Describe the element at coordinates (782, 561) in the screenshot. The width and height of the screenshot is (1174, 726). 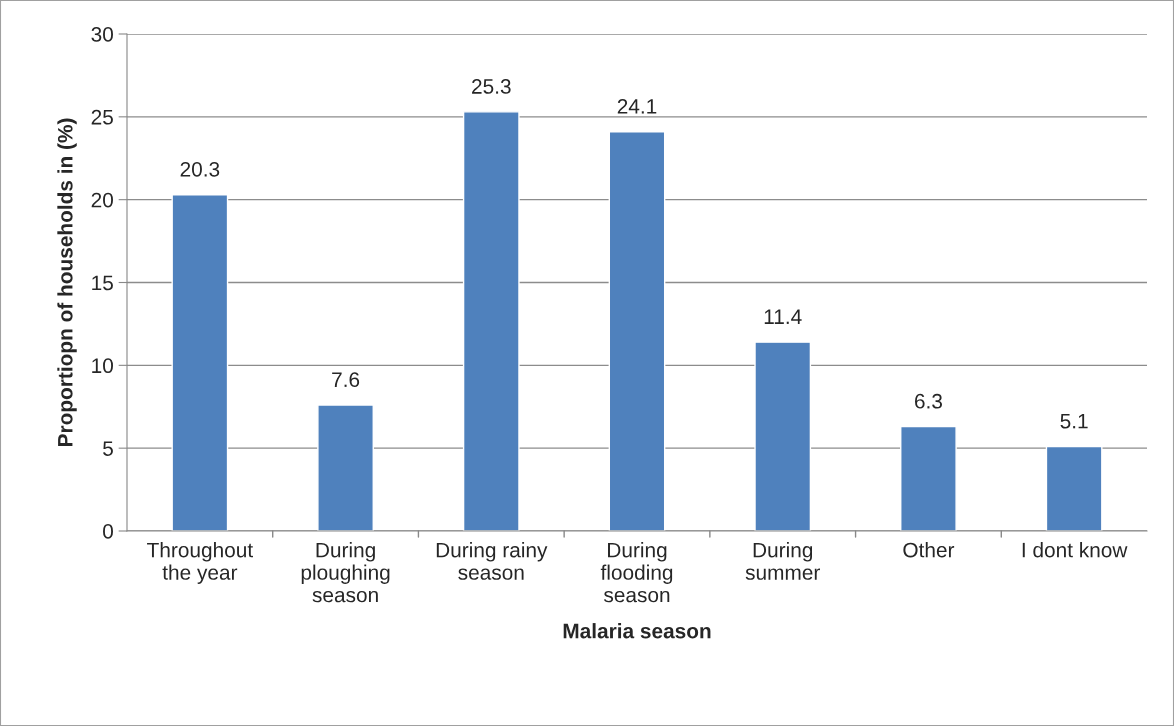
I see `x-tick-label: During summer` at that location.